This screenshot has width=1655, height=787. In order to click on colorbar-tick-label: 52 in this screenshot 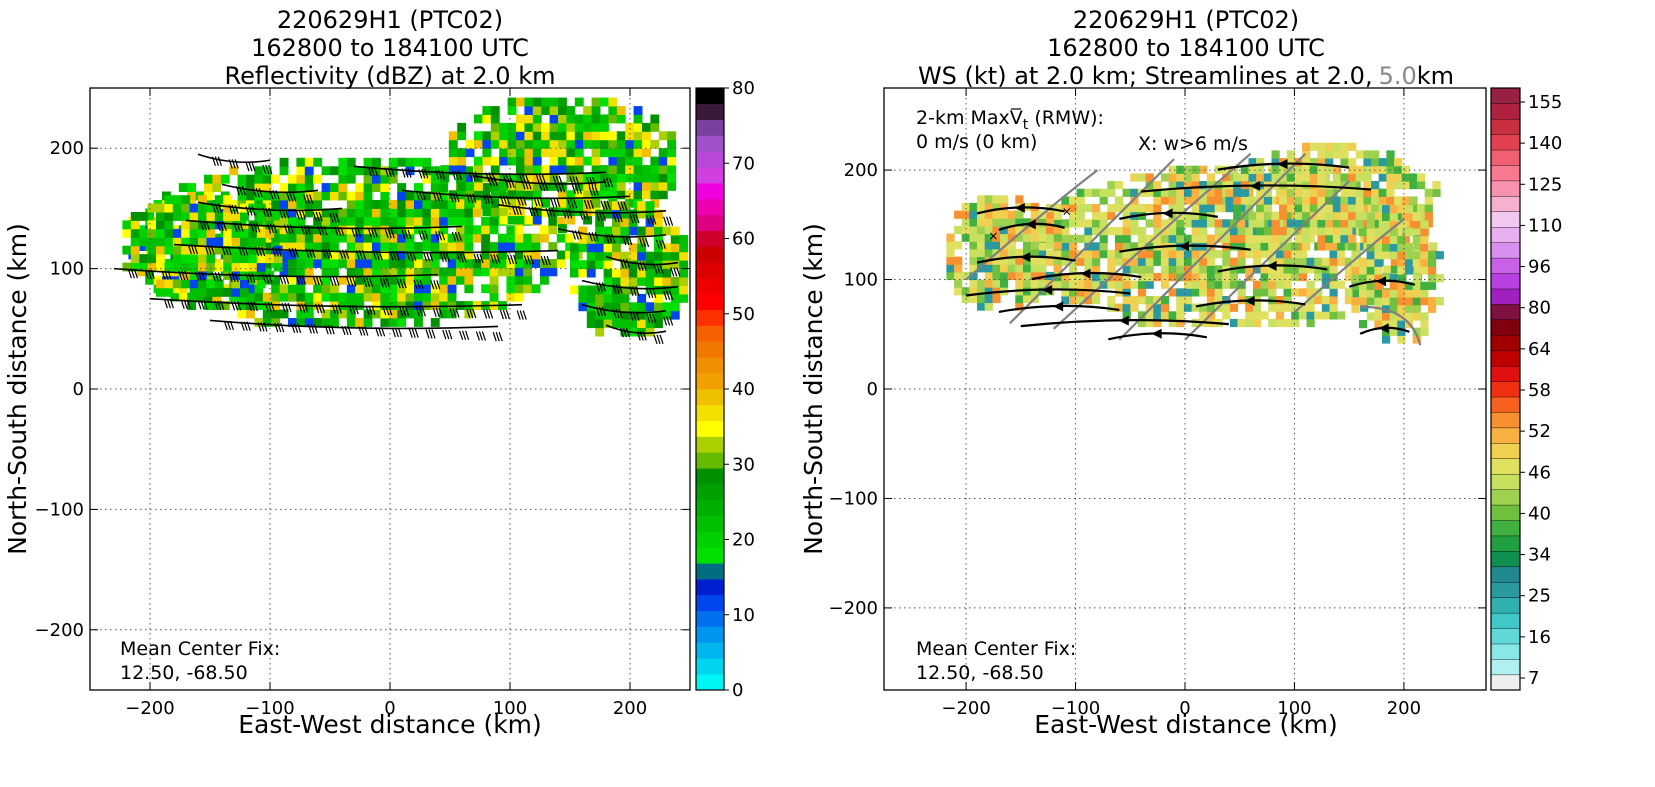, I will do `click(1539, 431)`.